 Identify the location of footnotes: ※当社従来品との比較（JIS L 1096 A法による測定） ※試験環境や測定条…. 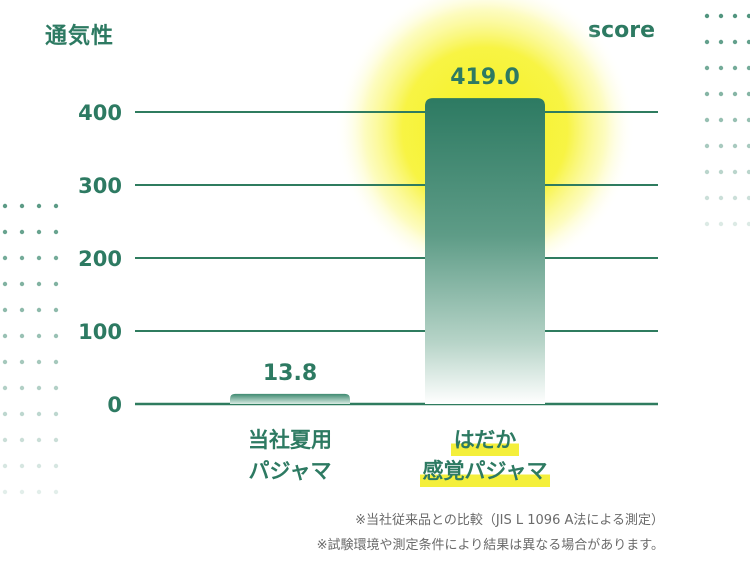
(490, 533).